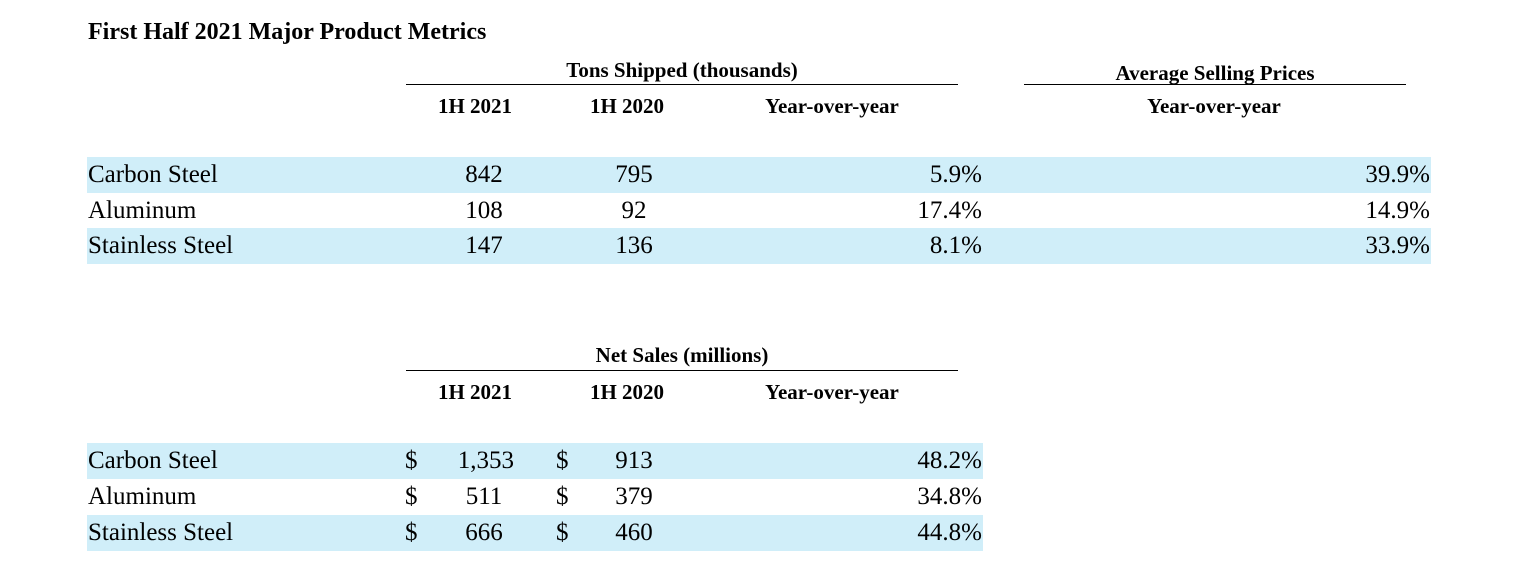 Image resolution: width=1523 pixels, height=565 pixels. Describe the element at coordinates (955, 245) in the screenshot. I see `tons-value-yoy: 8.1%` at that location.